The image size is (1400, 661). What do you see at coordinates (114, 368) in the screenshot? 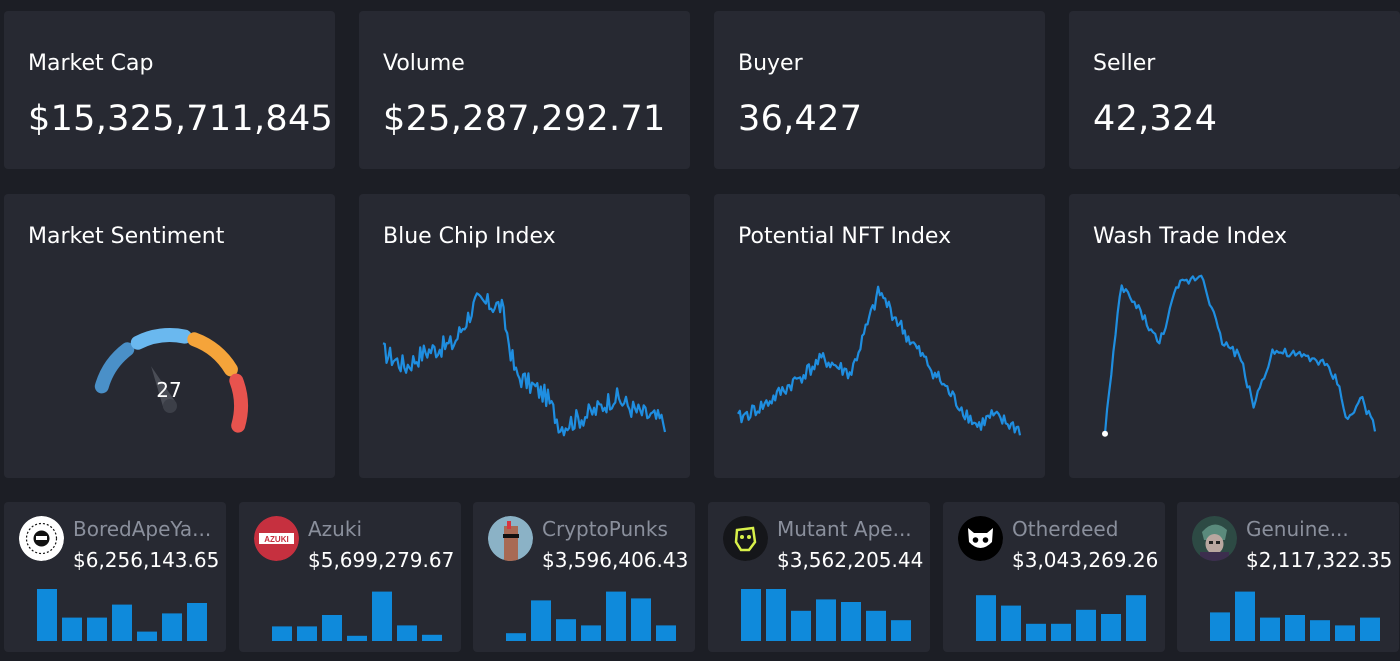
I see `gauge-segment-fear` at bounding box center [114, 368].